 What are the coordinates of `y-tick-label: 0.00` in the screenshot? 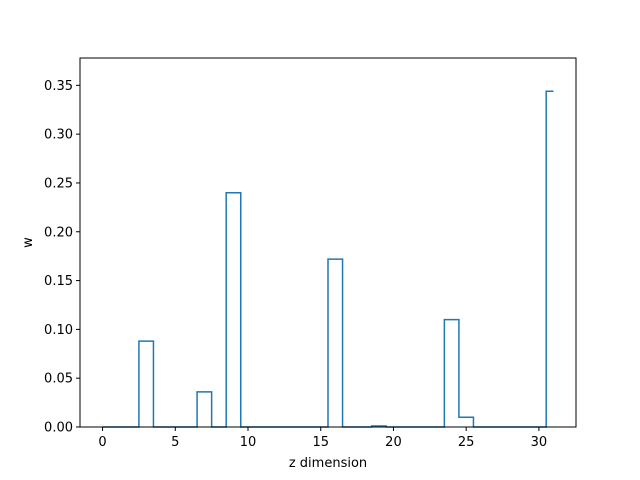 It's located at (58, 428).